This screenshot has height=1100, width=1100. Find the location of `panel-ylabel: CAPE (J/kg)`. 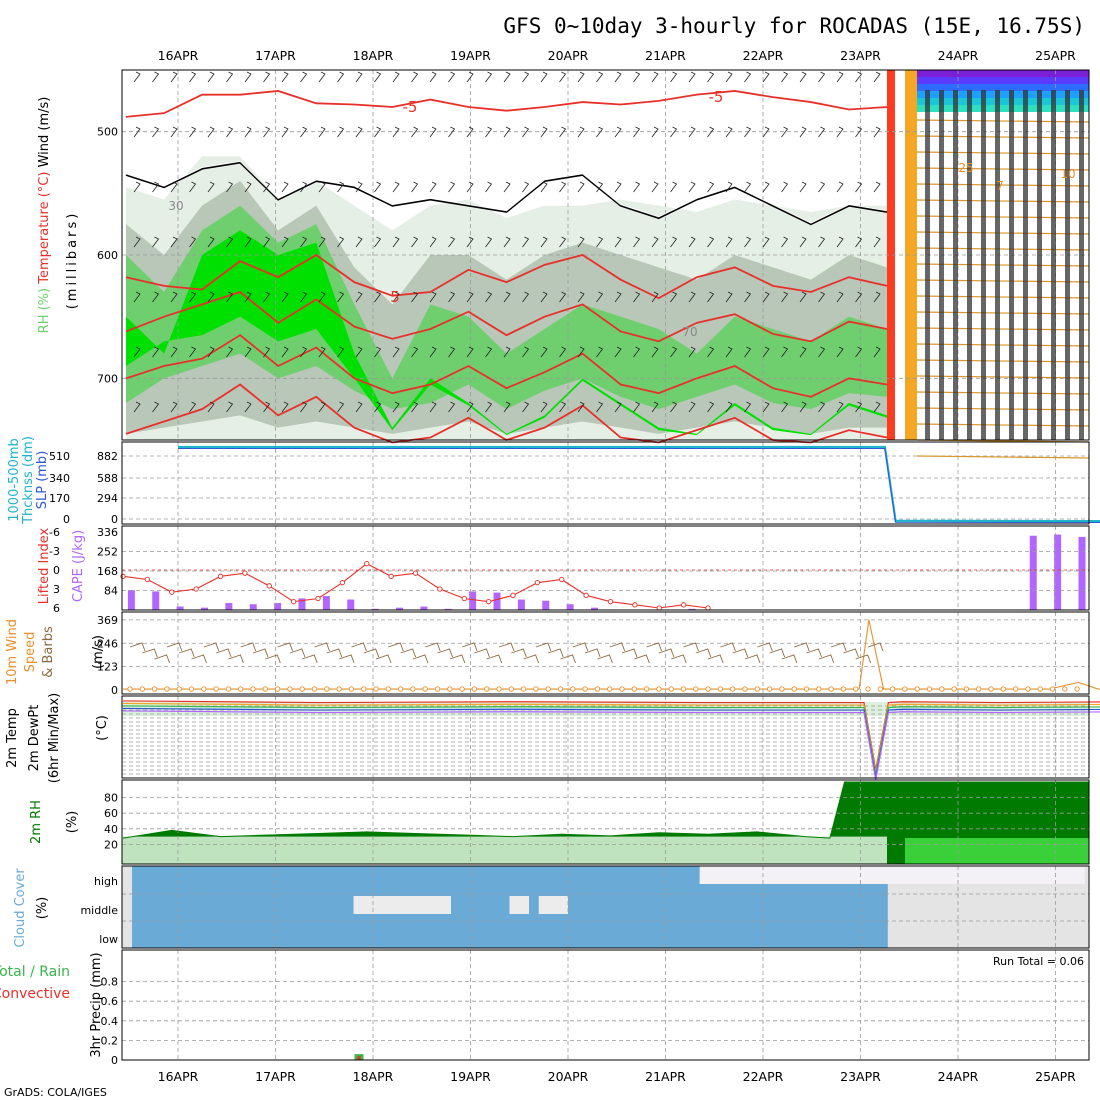

panel-ylabel: CAPE (J/kg) is located at coordinates (78, 566).